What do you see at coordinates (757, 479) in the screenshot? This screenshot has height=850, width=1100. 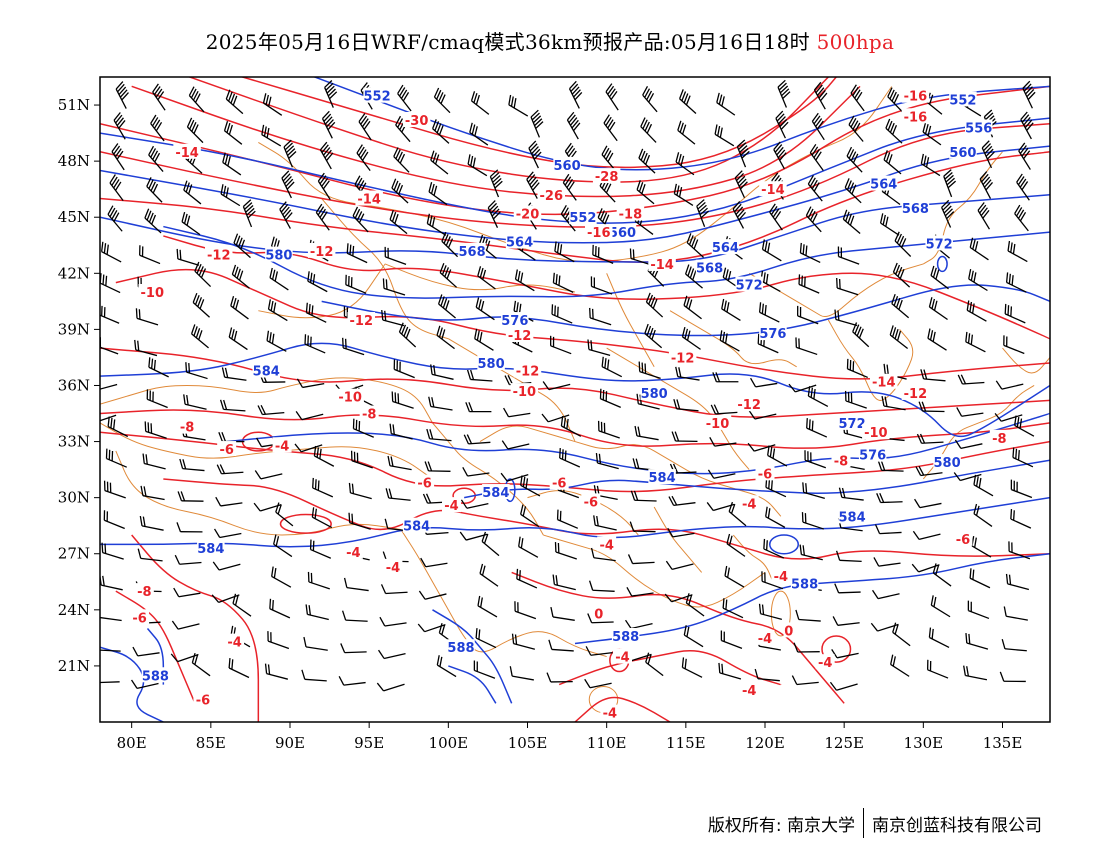 I see `height-contour` at bounding box center [757, 479].